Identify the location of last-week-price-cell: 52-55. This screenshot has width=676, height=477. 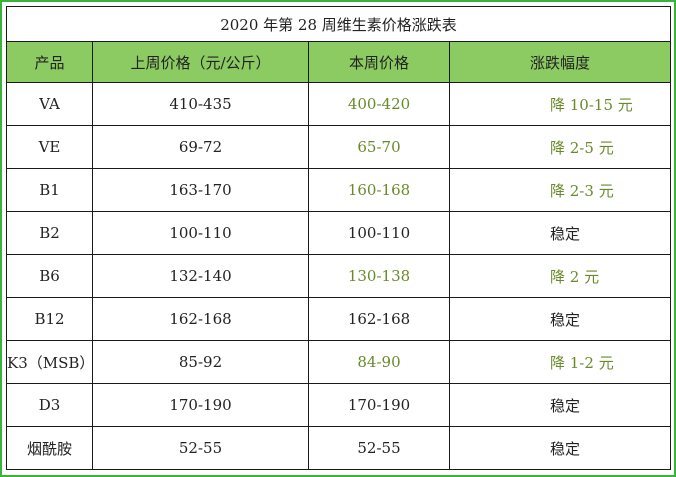
(200, 448).